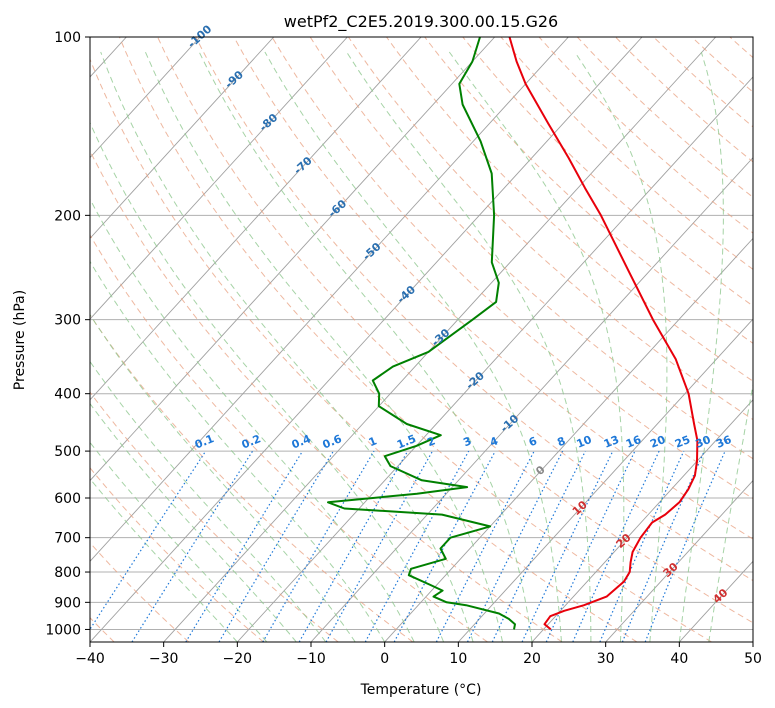  Describe the element at coordinates (723, 442) in the screenshot. I see `mixing-ratio-label: 36` at that location.